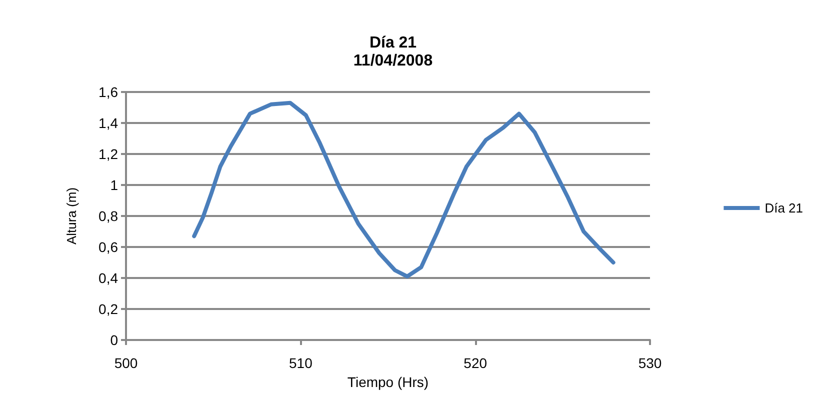  I want to click on x-axis-title: Tiempo (Hrs), so click(388, 382).